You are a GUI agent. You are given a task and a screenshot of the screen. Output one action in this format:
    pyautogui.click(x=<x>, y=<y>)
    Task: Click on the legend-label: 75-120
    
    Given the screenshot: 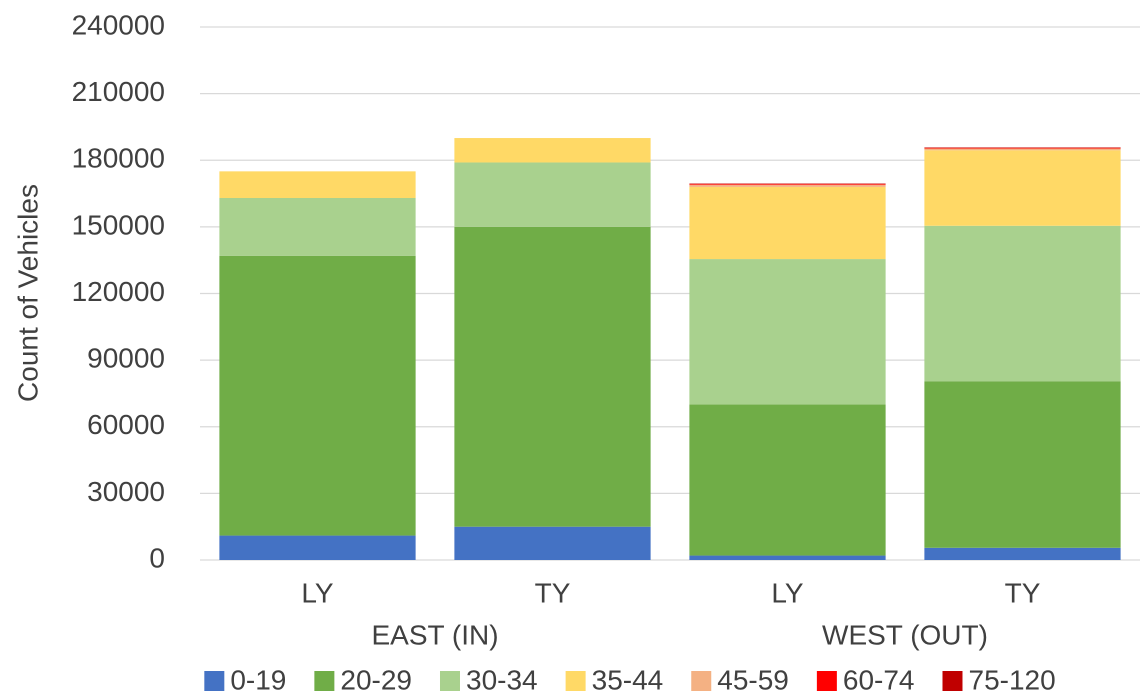 What is the action you would take?
    pyautogui.click(x=1011, y=679)
    